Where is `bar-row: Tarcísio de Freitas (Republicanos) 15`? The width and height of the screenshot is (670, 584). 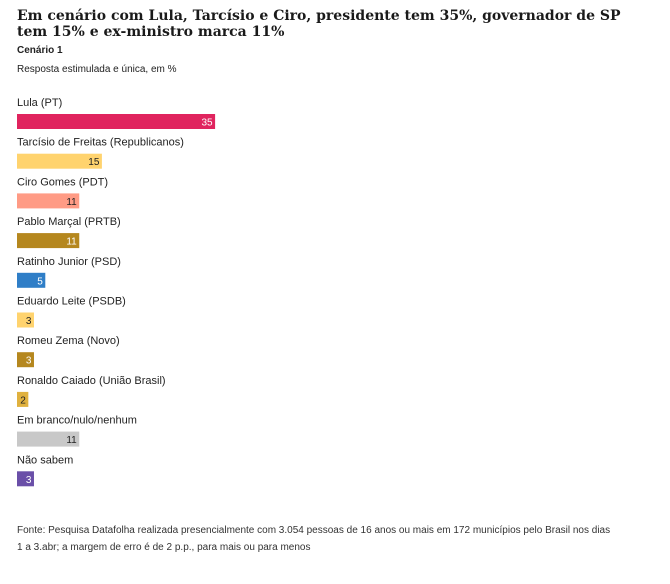 bar-row: Tarcísio de Freitas (Republicanos) 15 is located at coordinates (100, 153).